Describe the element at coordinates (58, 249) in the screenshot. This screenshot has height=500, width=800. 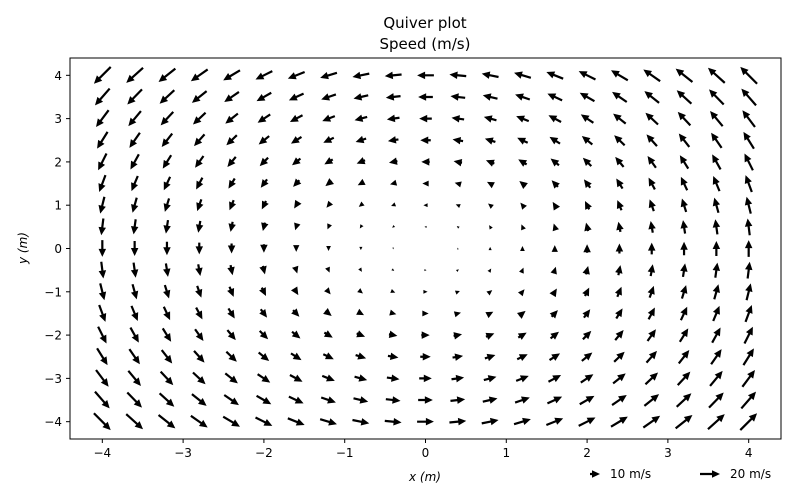
I see `y-tick-label: 0` at that location.